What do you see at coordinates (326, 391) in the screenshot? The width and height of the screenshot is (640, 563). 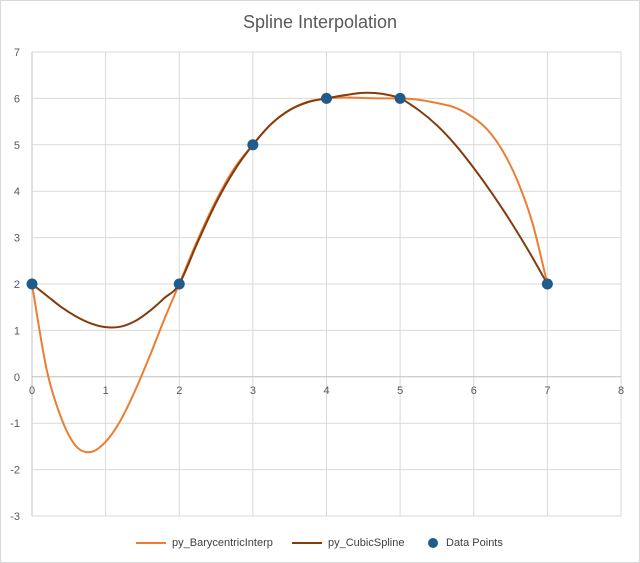 I see `x-tick-label: 4` at bounding box center [326, 391].